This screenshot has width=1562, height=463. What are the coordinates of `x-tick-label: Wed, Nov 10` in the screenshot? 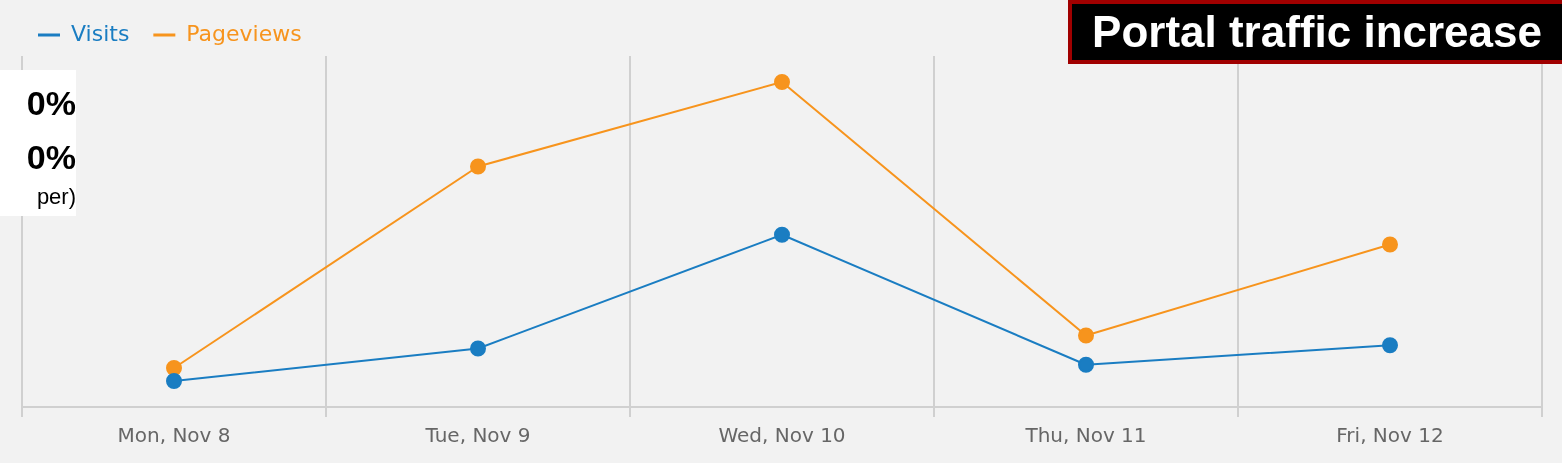 It's located at (782, 435).